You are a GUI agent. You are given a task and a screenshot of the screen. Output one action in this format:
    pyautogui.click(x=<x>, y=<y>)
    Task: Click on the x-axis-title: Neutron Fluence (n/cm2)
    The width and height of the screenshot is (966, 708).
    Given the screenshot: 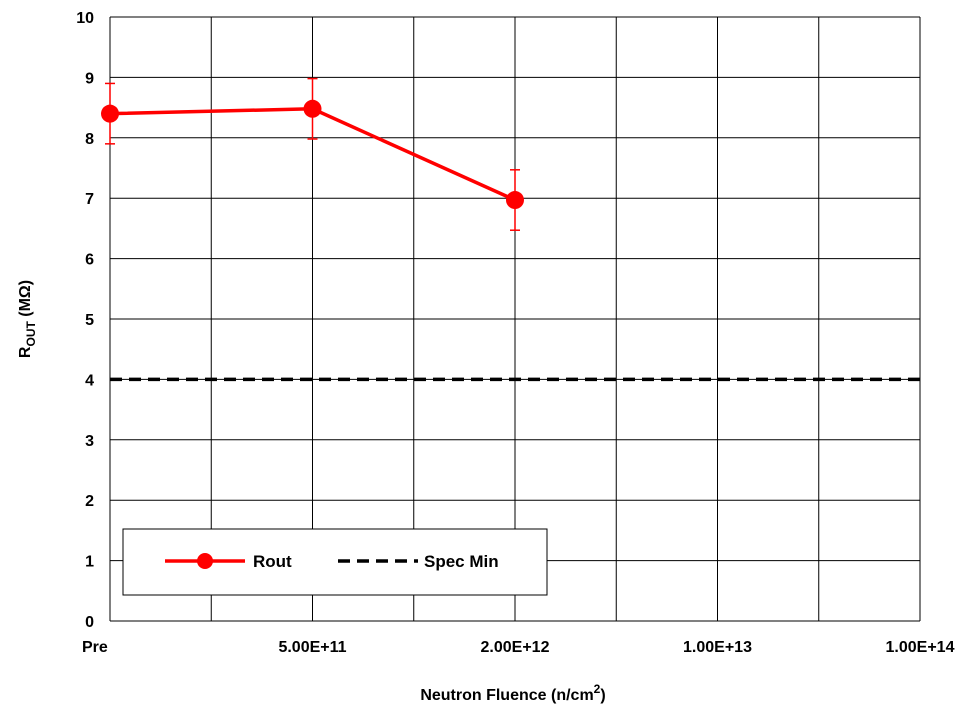 What is the action you would take?
    pyautogui.click(x=512, y=693)
    